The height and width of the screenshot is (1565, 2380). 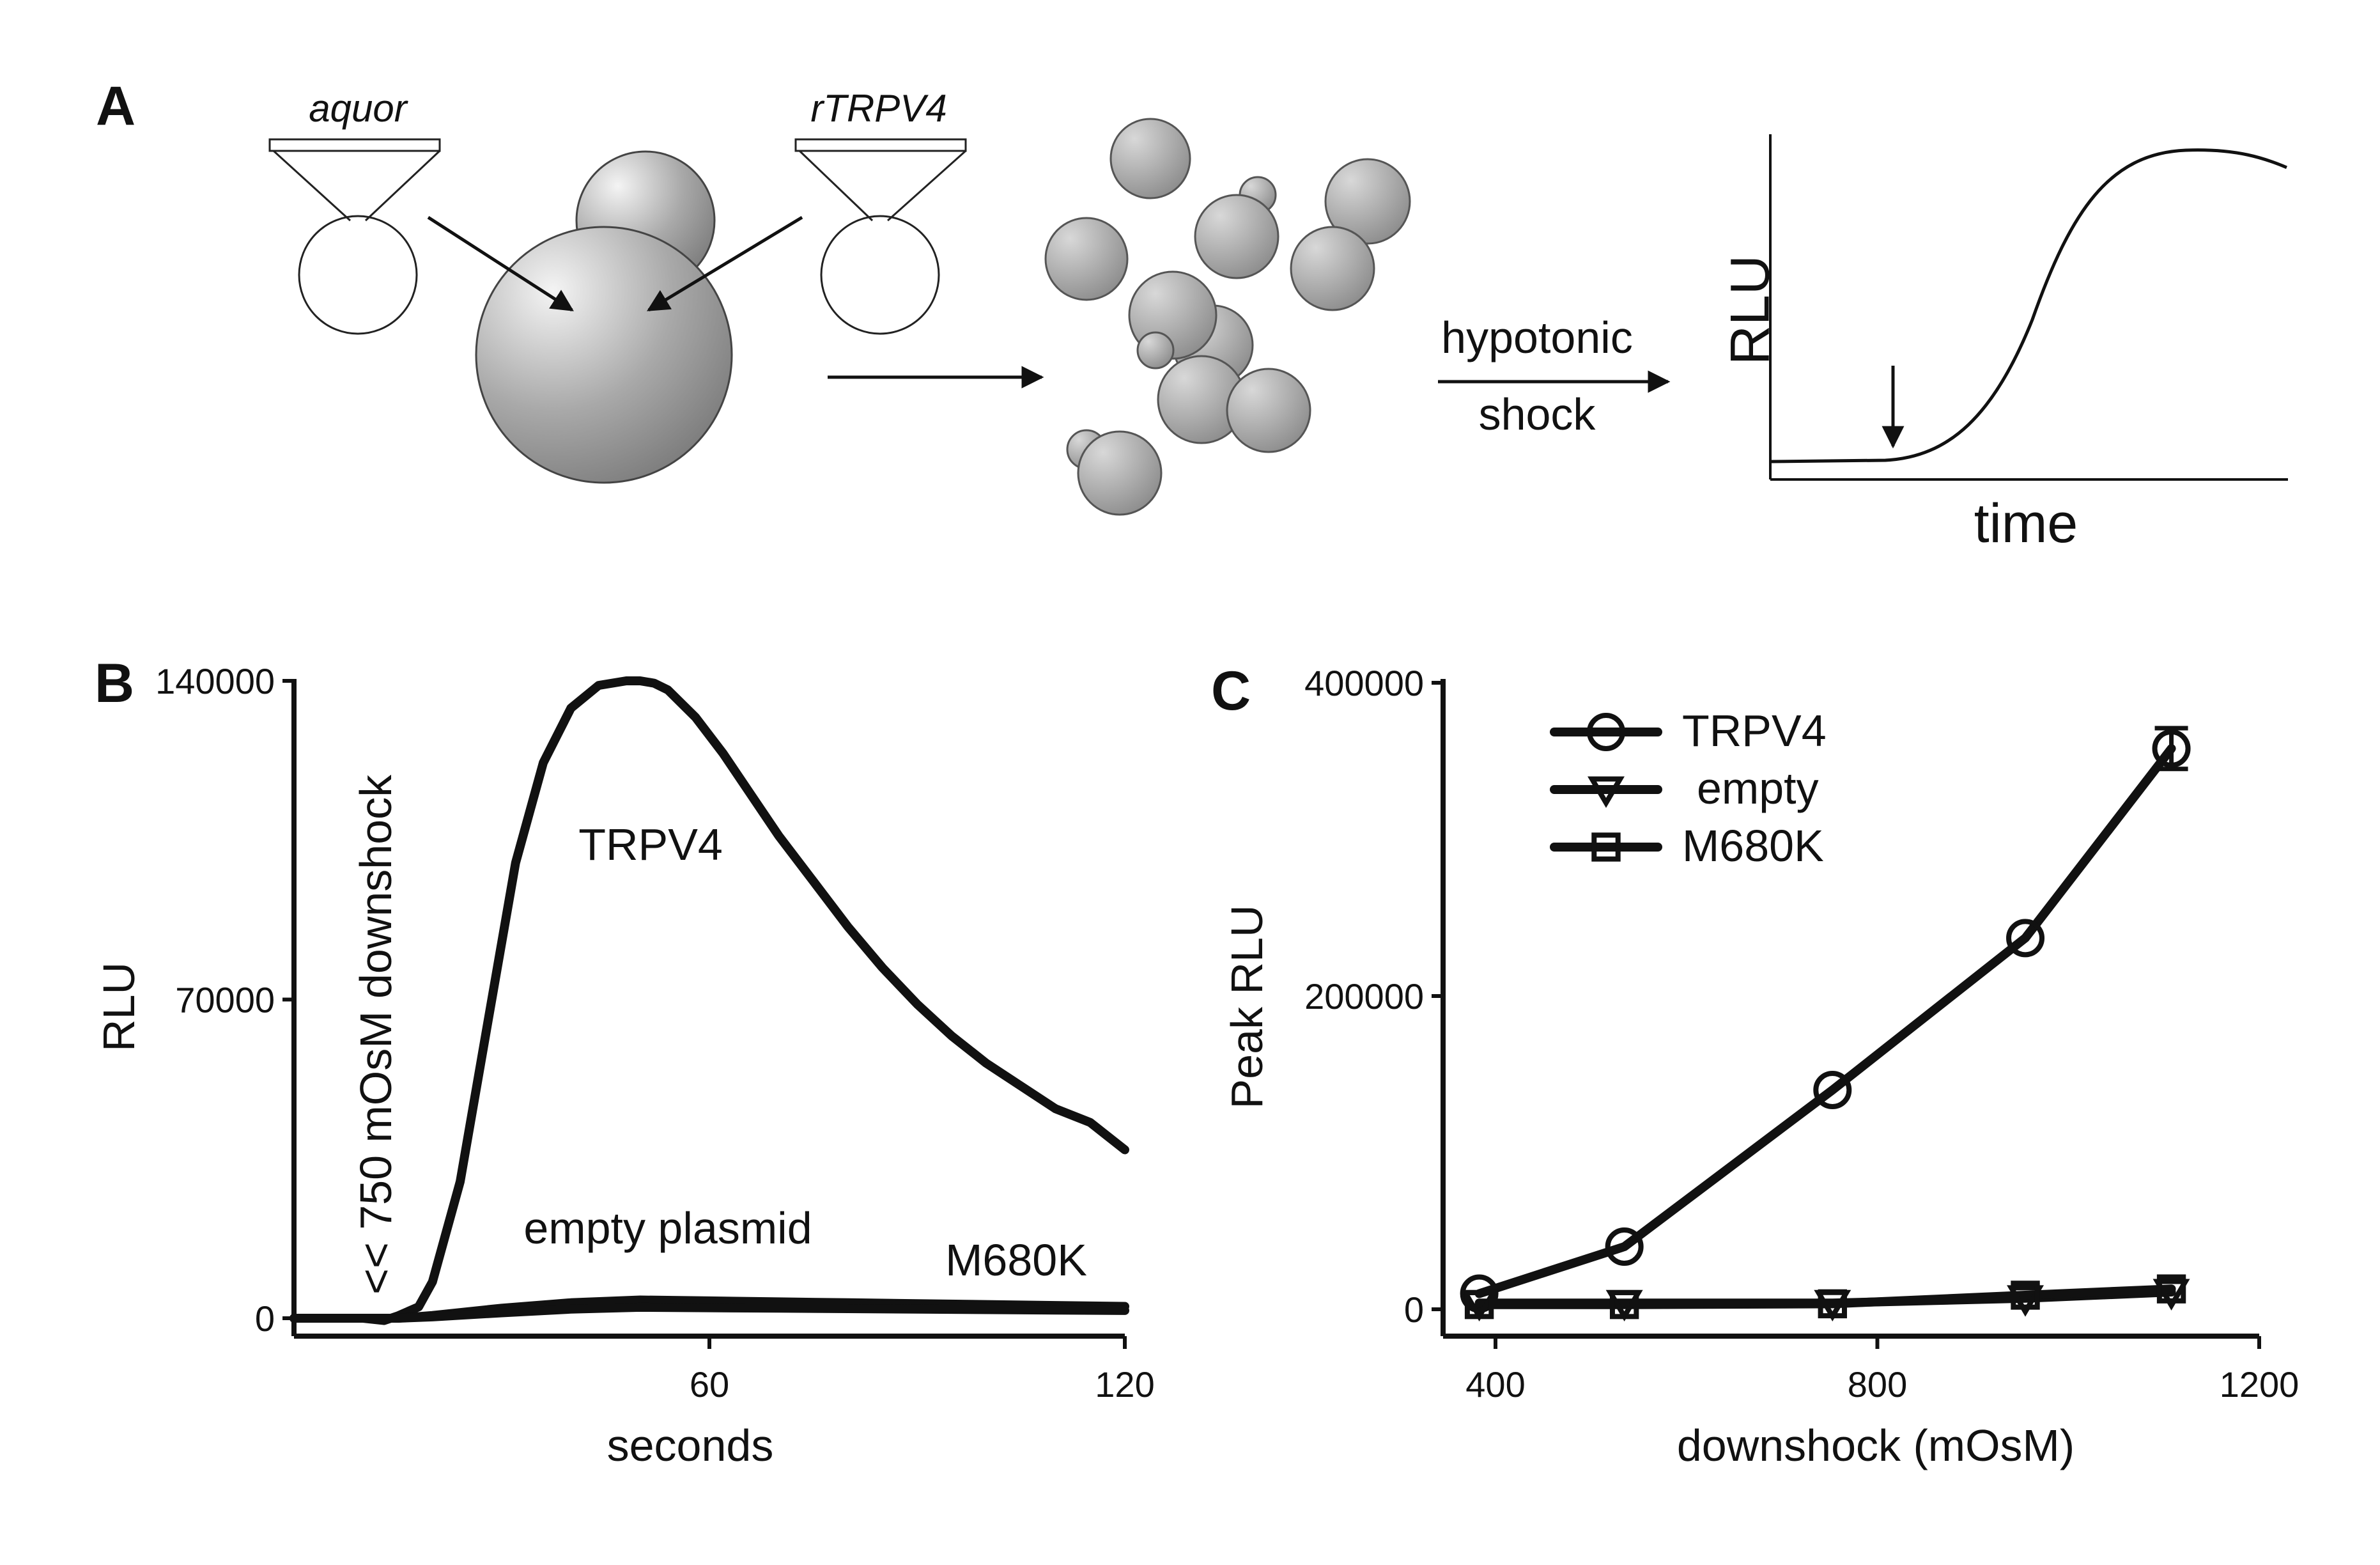 I want to click on panel-c-xtick-label: 800, so click(x=1877, y=1384).